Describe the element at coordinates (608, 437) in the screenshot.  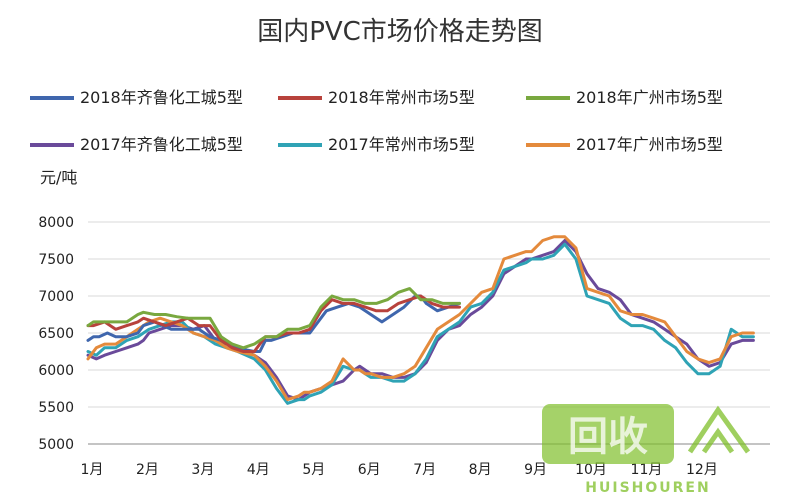
I see `watermark-main: 回收` at that location.